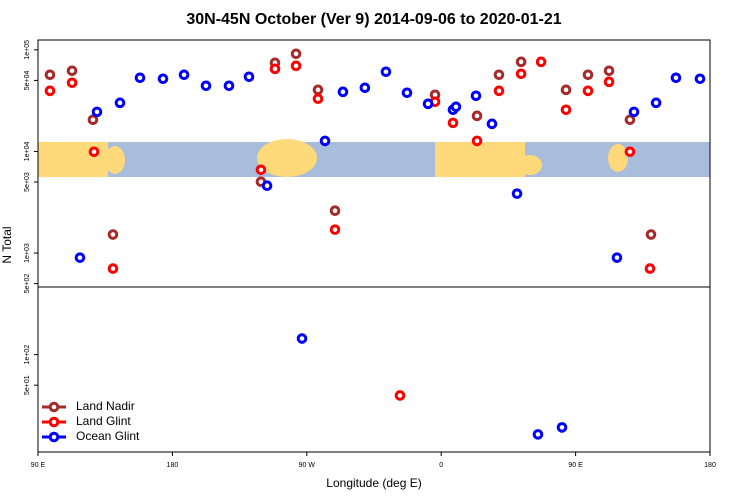  Describe the element at coordinates (27, 253) in the screenshot. I see `y-tick-label: 1e+03` at that location.